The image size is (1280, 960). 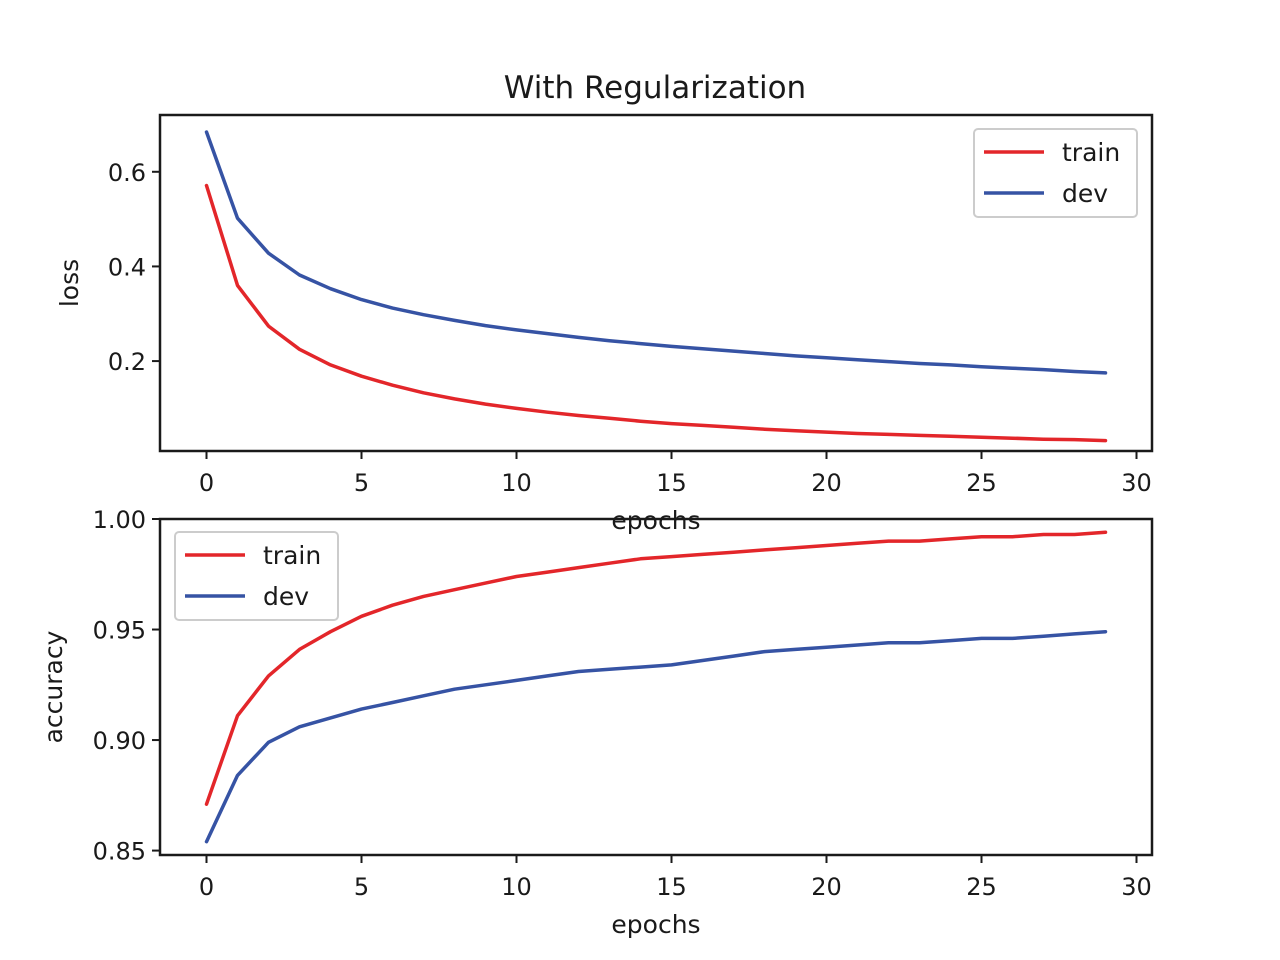 What do you see at coordinates (655, 88) in the screenshot?
I see `chart-title: With Regularization` at bounding box center [655, 88].